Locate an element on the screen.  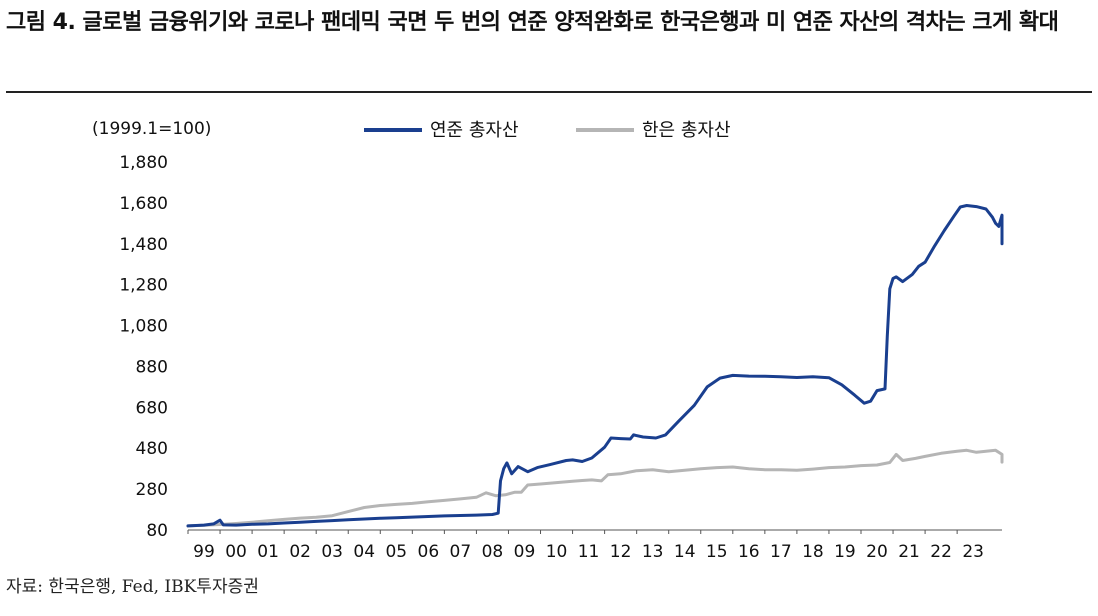
x-tick-label: 06 is located at coordinates (429, 552).